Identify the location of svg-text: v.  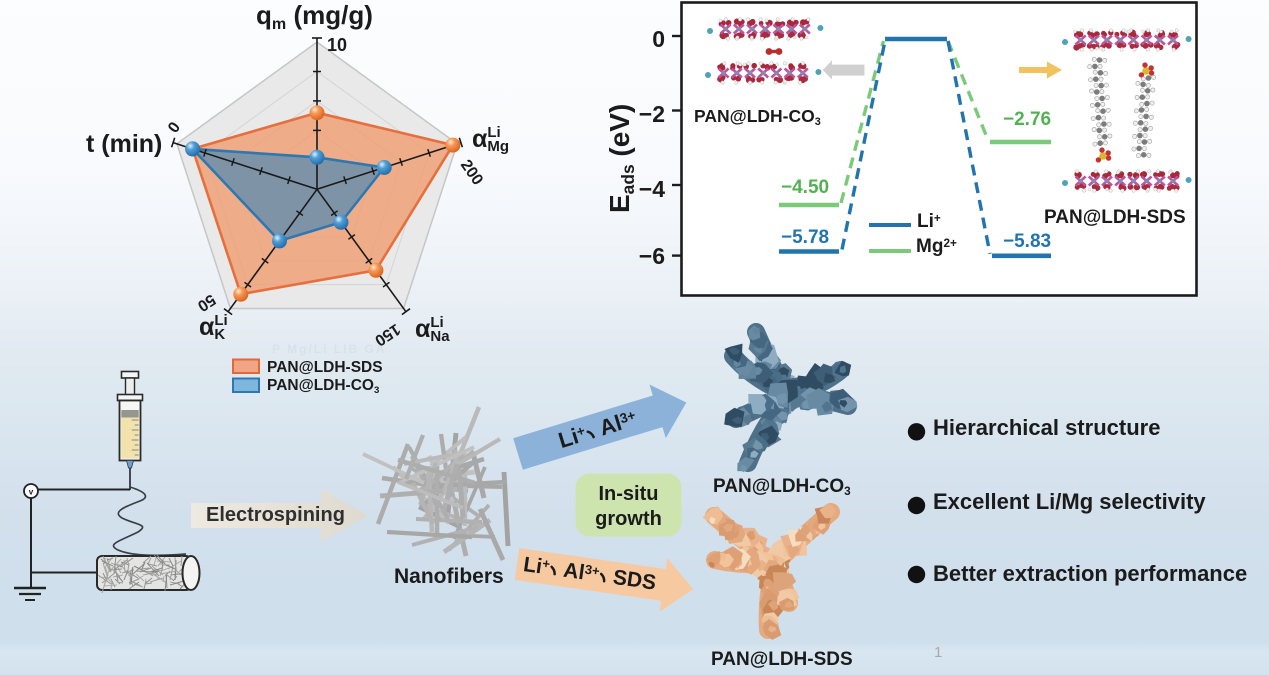
(31, 492).